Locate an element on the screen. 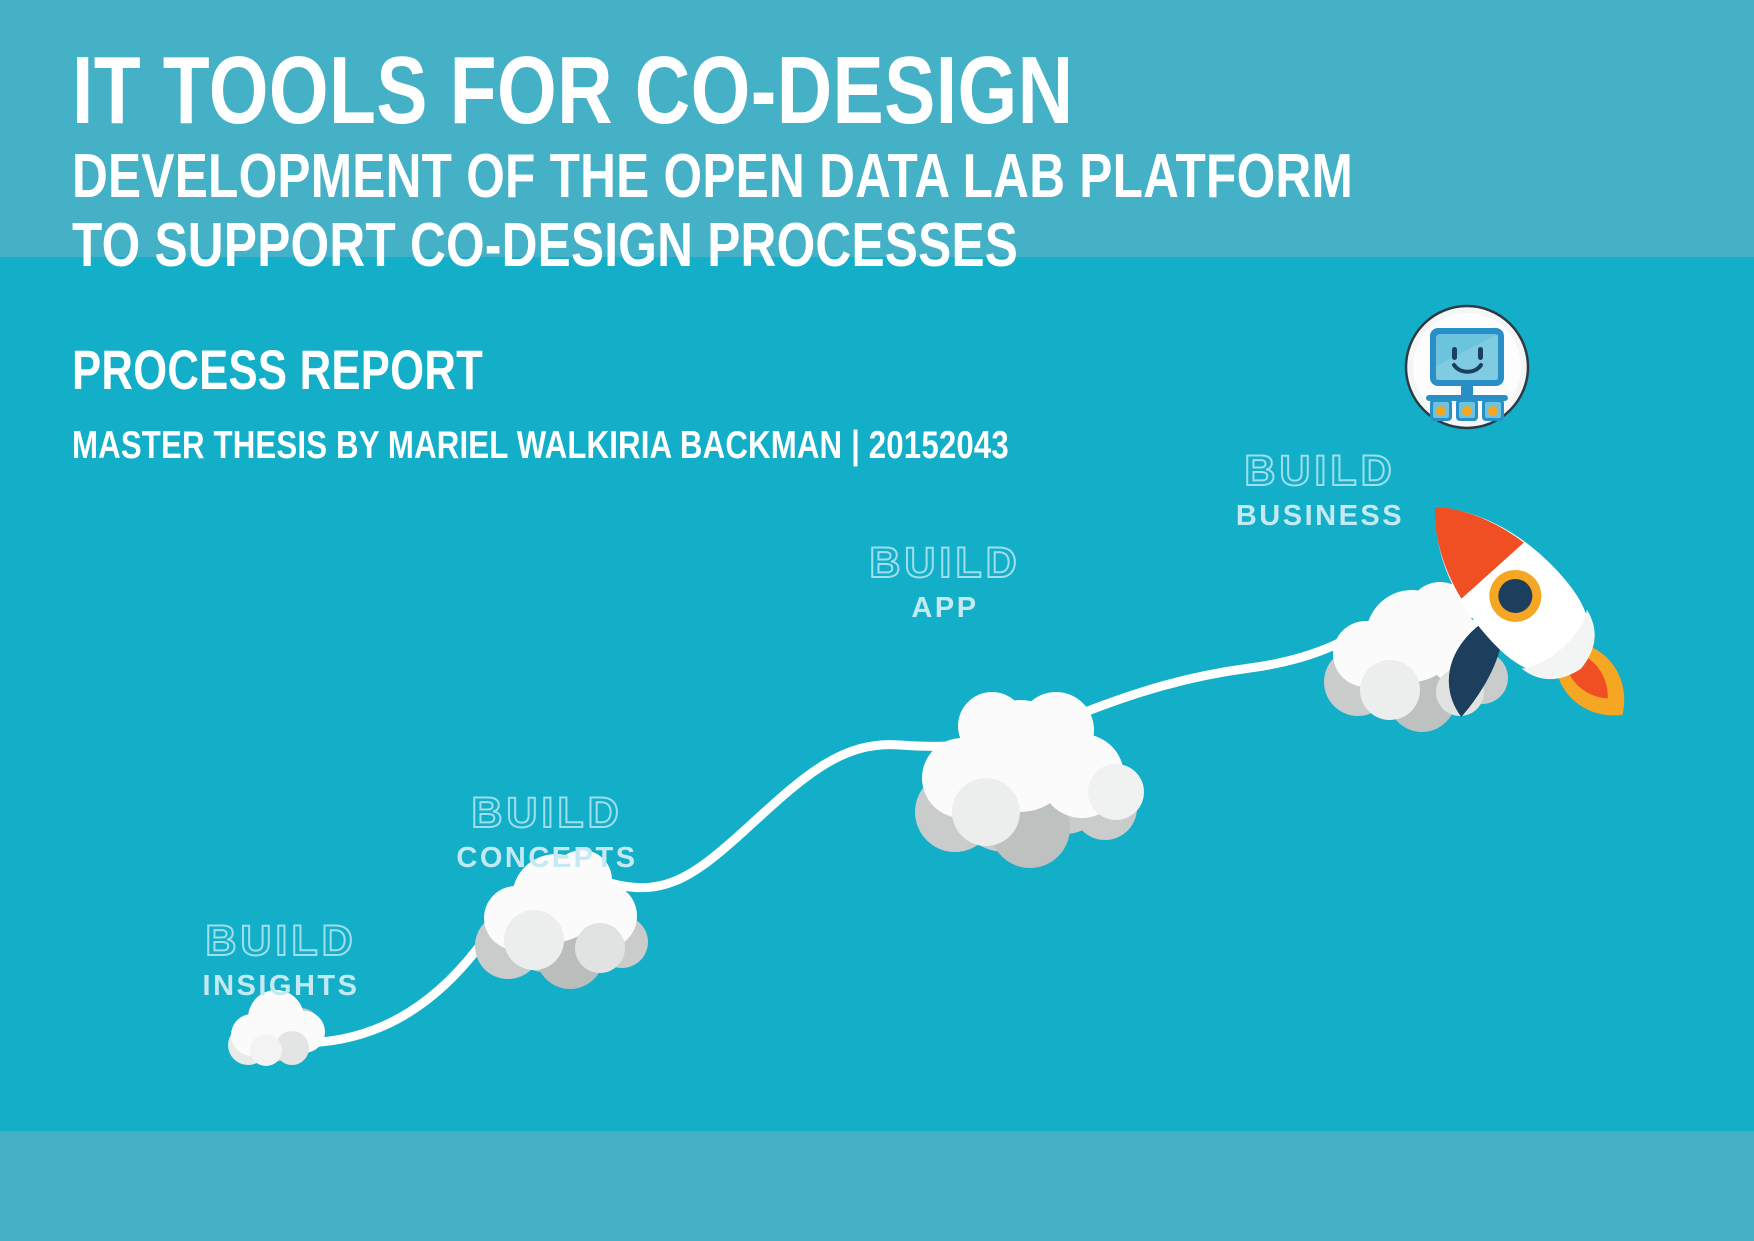 The image size is (1754, 1241). background-band-bottom is located at coordinates (877, 1186).